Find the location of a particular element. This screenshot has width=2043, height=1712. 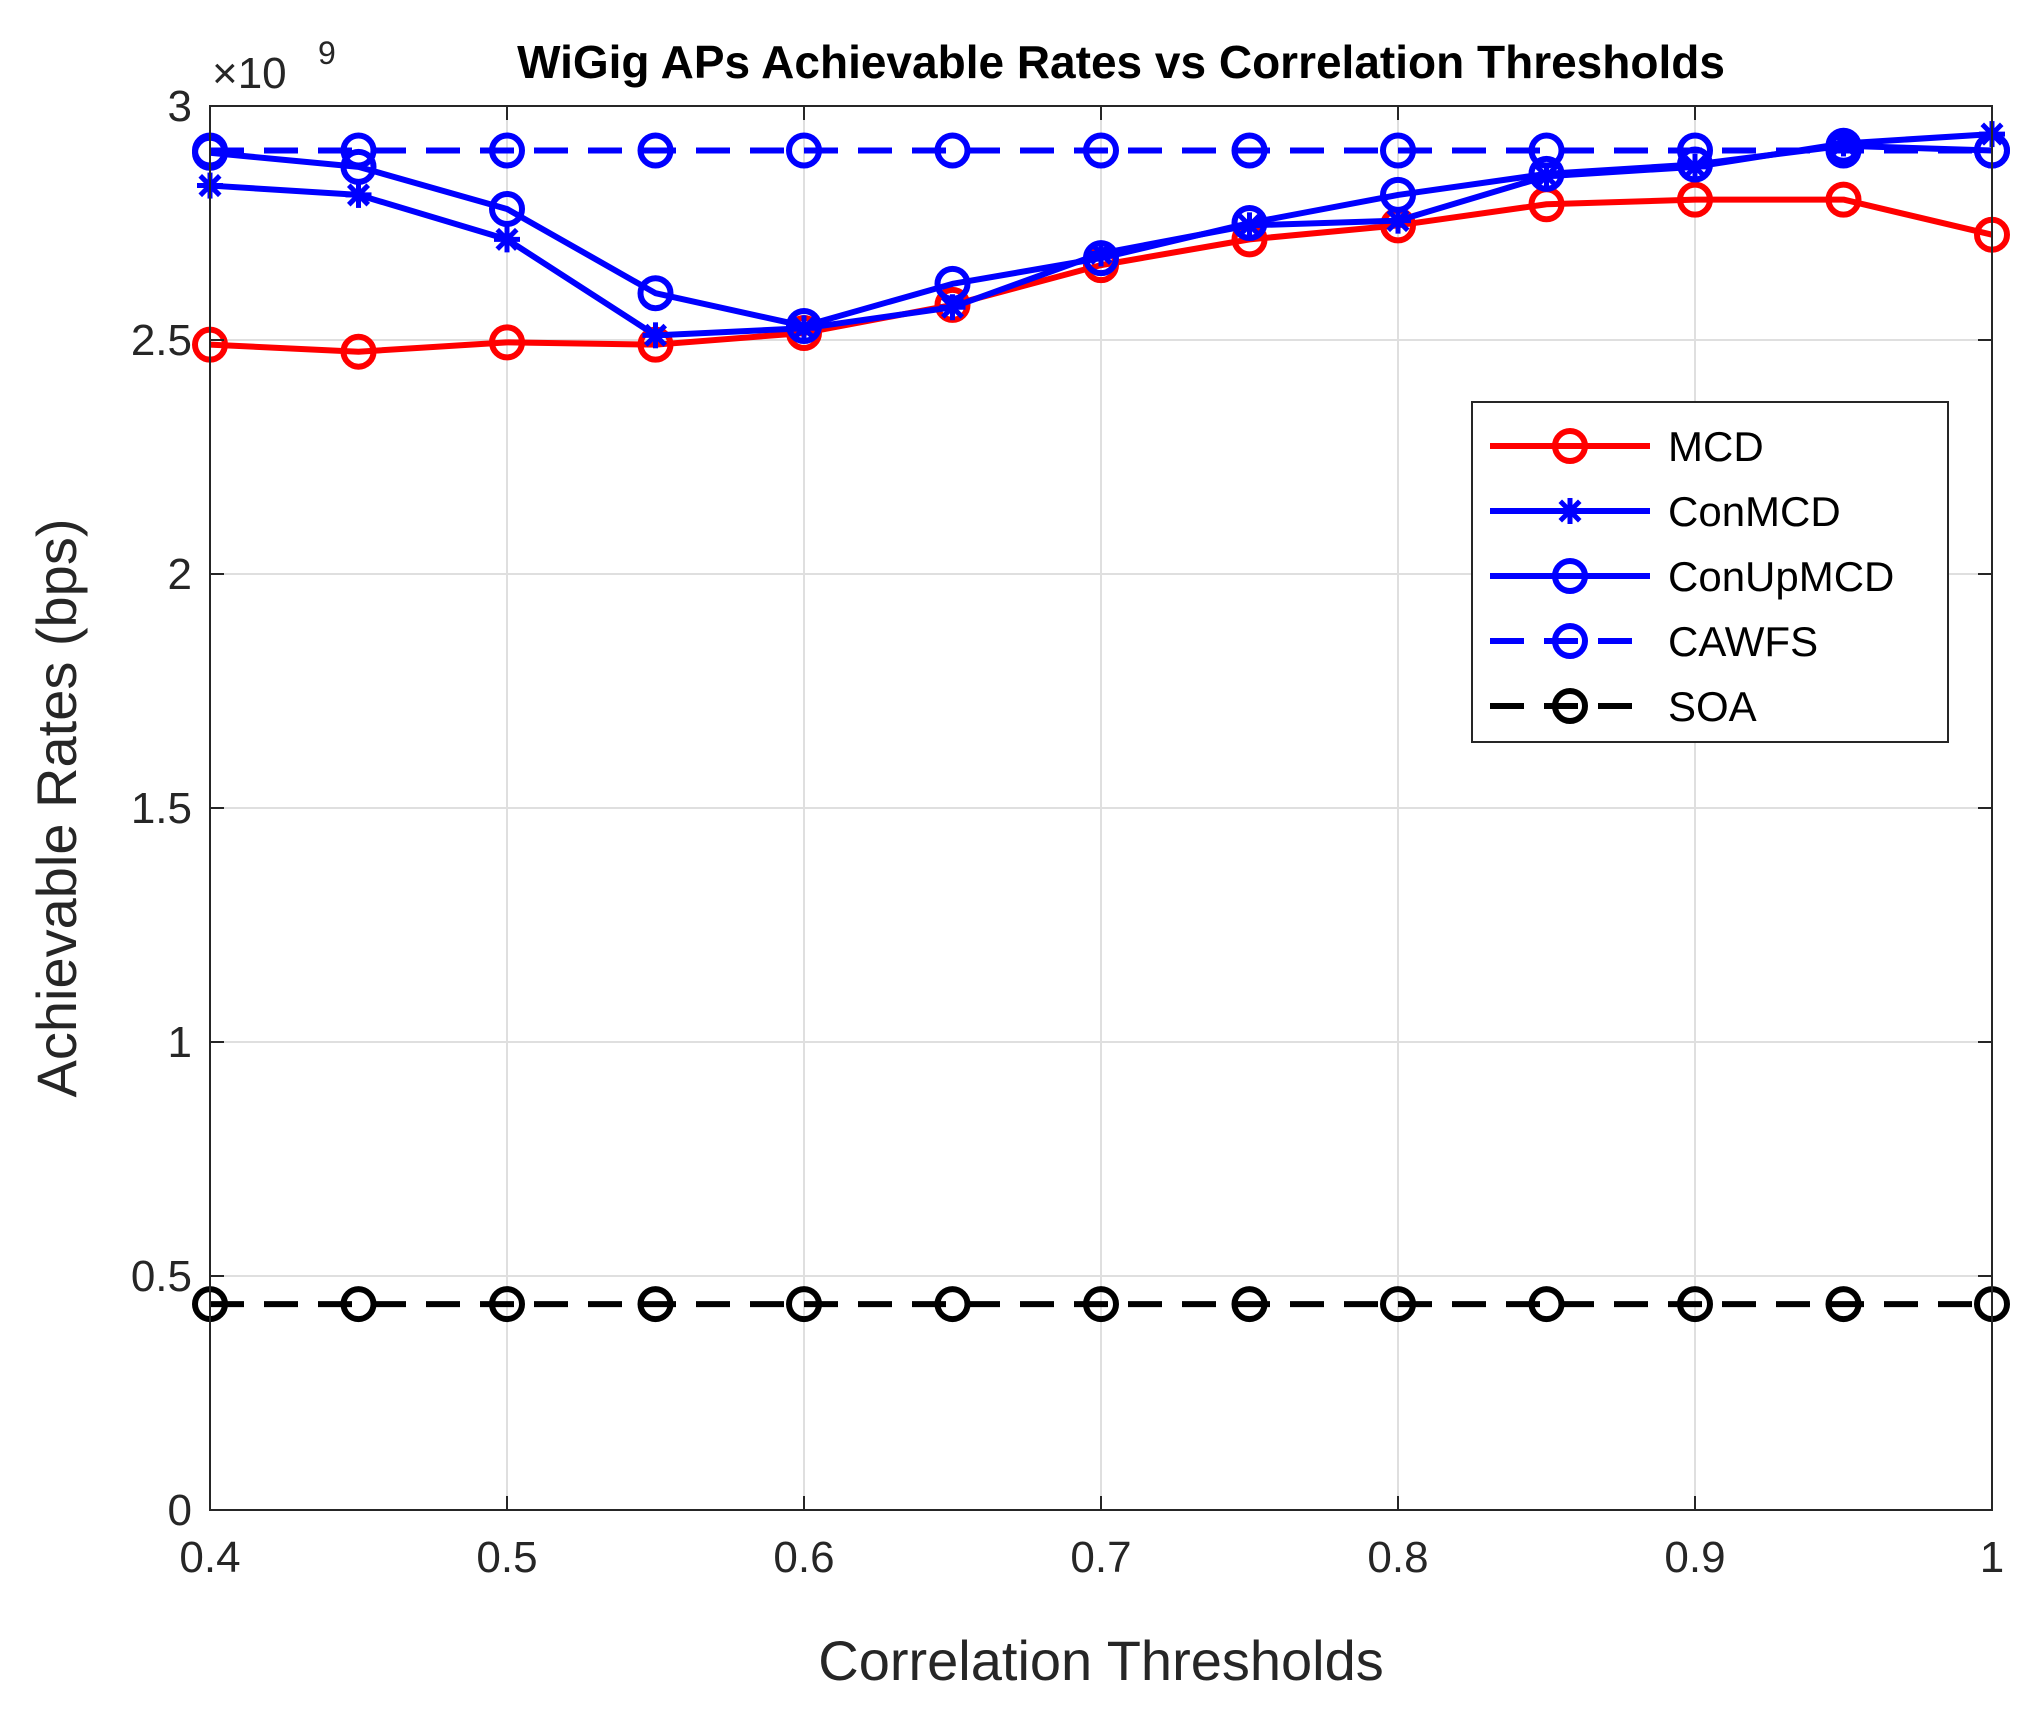

x-tick-label: 0.5 is located at coordinates (506, 1557).